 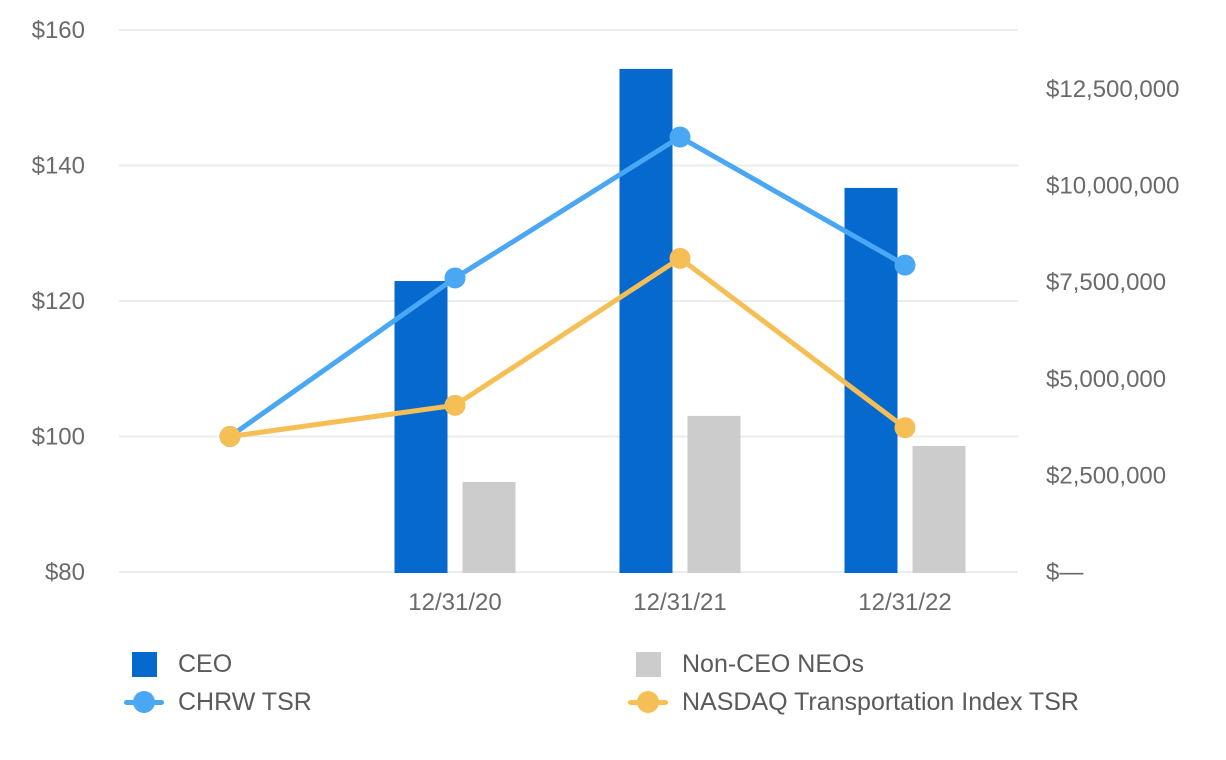 What do you see at coordinates (65, 572) in the screenshot?
I see `left-axis-tick: $80` at bounding box center [65, 572].